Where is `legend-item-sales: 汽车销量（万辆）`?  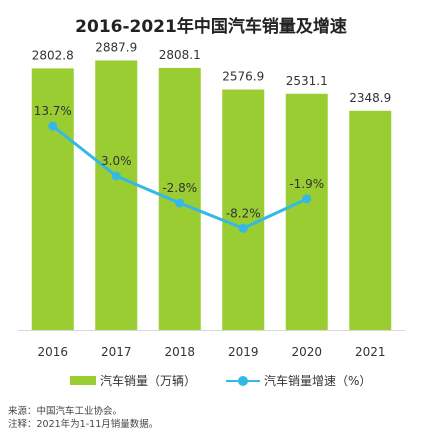
legend-item-sales: 汽车销量（万辆） is located at coordinates (133, 380).